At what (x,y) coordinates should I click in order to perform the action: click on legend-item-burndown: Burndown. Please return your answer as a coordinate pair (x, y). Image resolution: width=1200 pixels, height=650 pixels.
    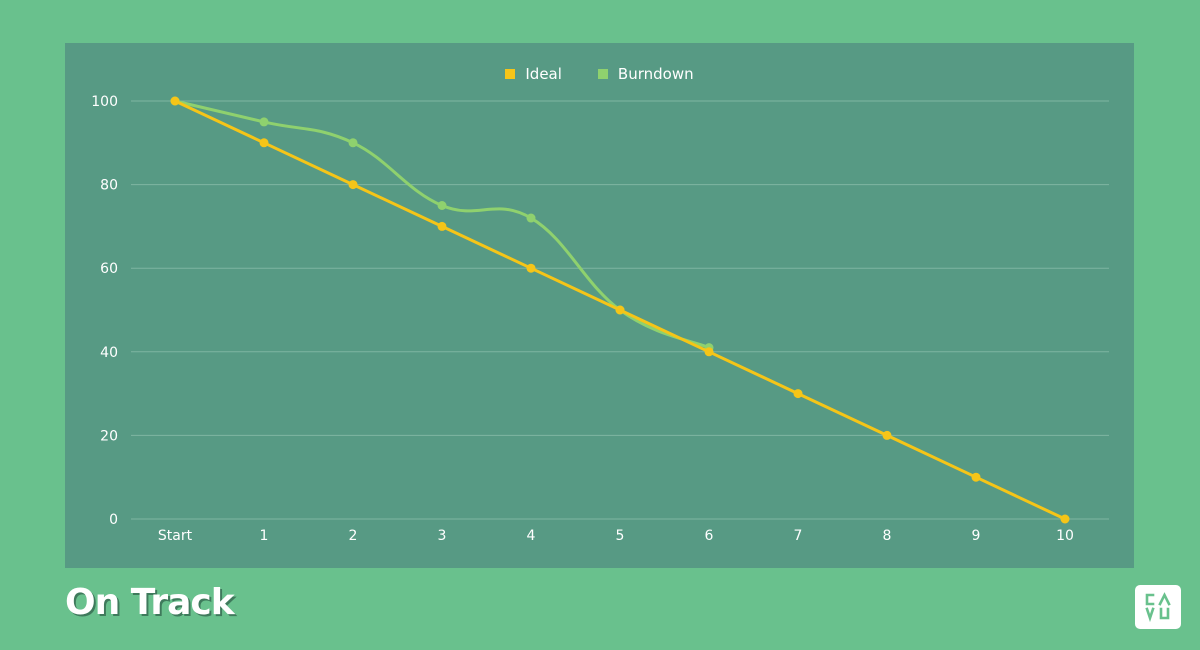
    Looking at the image, I should click on (645, 74).